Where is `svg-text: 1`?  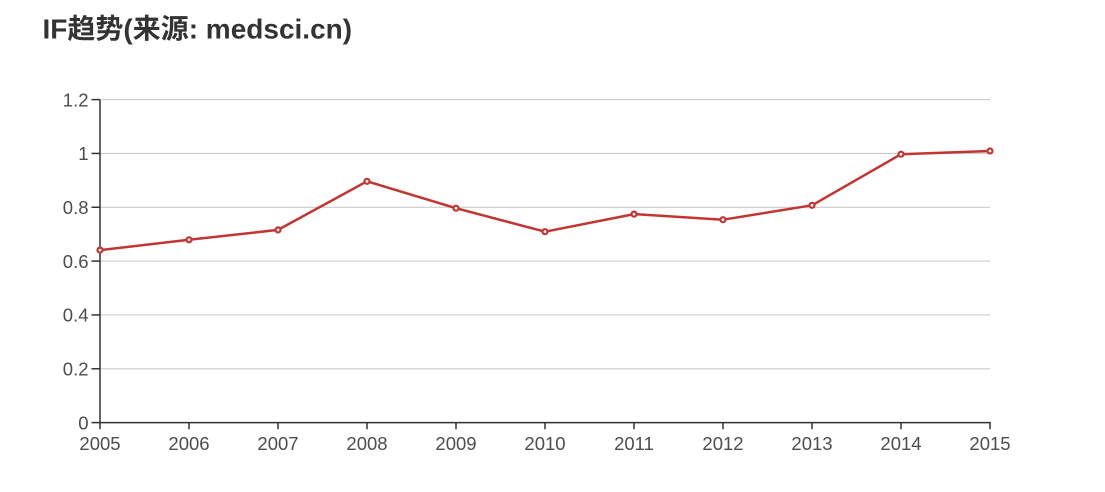 svg-text: 1 is located at coordinates (83, 153).